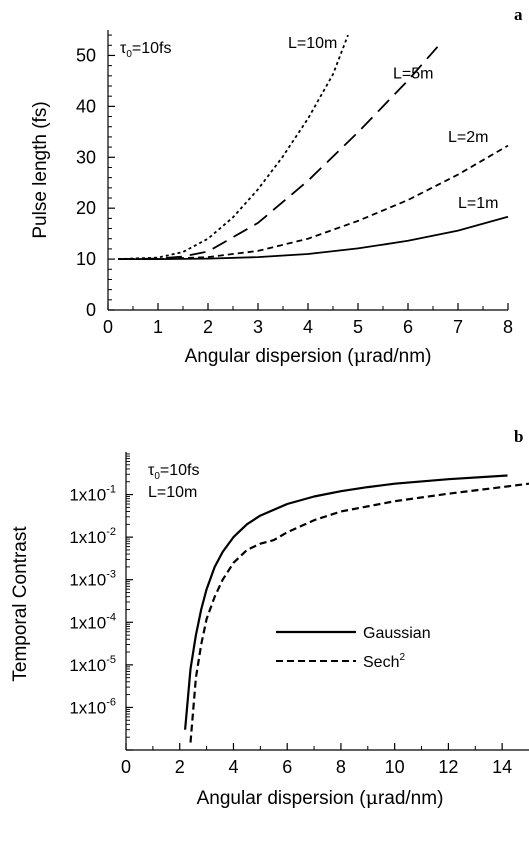  What do you see at coordinates (20, 604) in the screenshot?
I see `panel-b-y-axis-label: Temporal Contrast` at bounding box center [20, 604].